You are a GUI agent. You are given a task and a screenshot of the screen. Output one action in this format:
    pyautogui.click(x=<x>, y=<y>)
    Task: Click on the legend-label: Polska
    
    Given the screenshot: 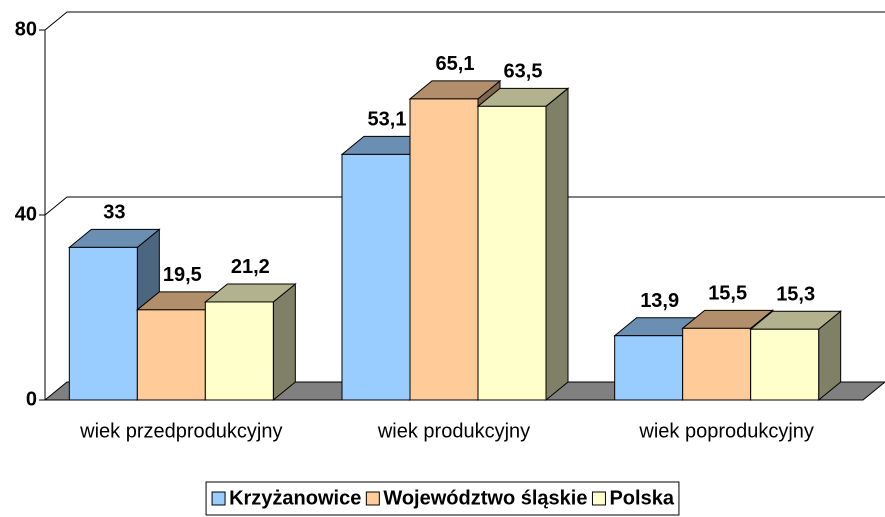 What is the action you would take?
    pyautogui.click(x=641, y=498)
    